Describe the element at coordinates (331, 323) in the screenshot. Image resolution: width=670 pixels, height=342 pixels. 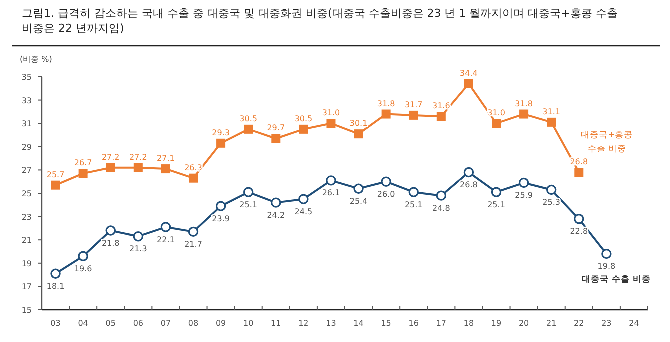
I see `x-tick-label: 13` at that location.